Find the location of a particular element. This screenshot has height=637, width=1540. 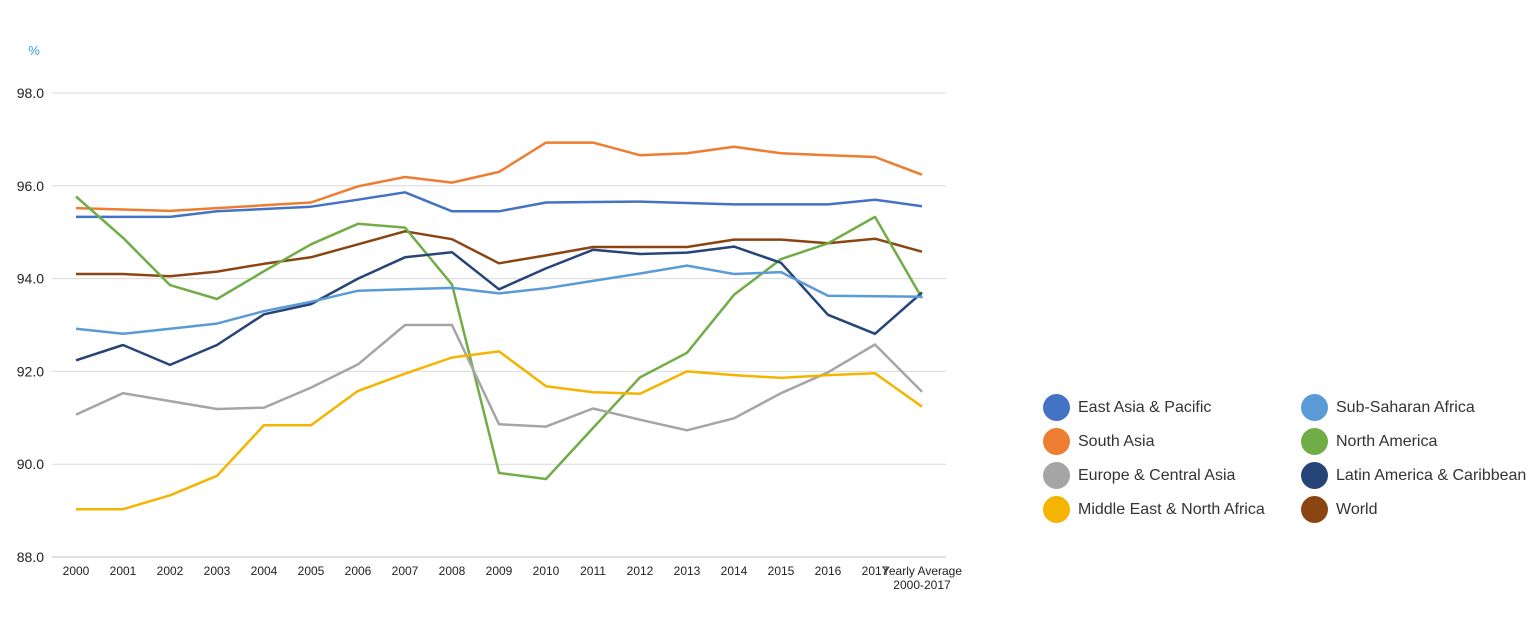

legend-label: Sub-Saharan Africa is located at coordinates (1405, 407).